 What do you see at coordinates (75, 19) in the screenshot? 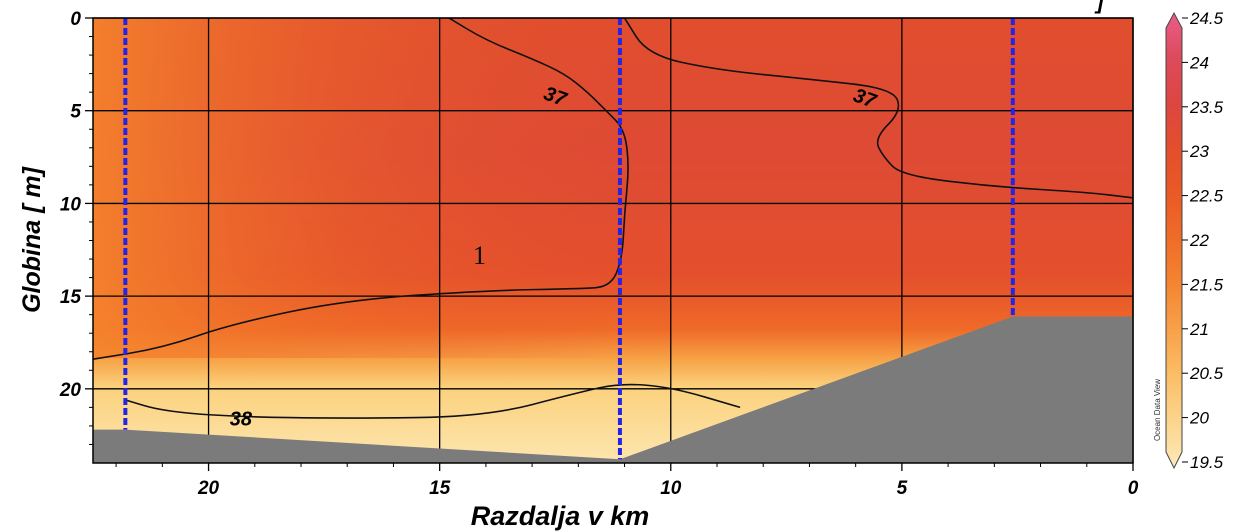
I see `y-tick-label-0: 0` at bounding box center [75, 19].